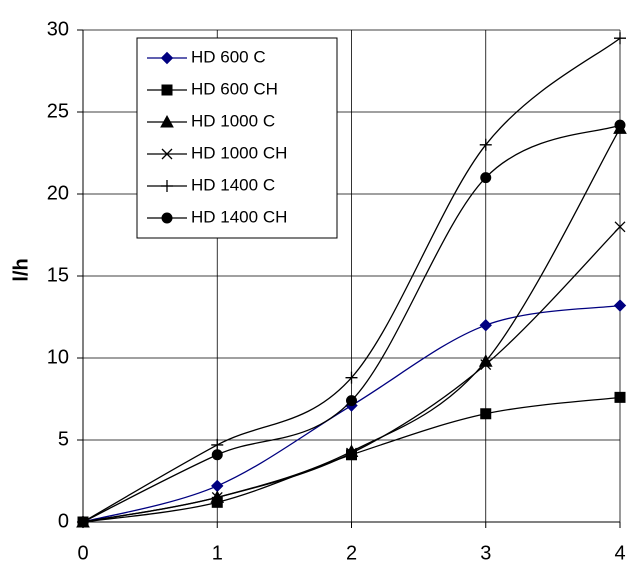 This screenshot has width=642, height=582. Describe the element at coordinates (217, 553) in the screenshot. I see `x-tick-label: 1` at that location.